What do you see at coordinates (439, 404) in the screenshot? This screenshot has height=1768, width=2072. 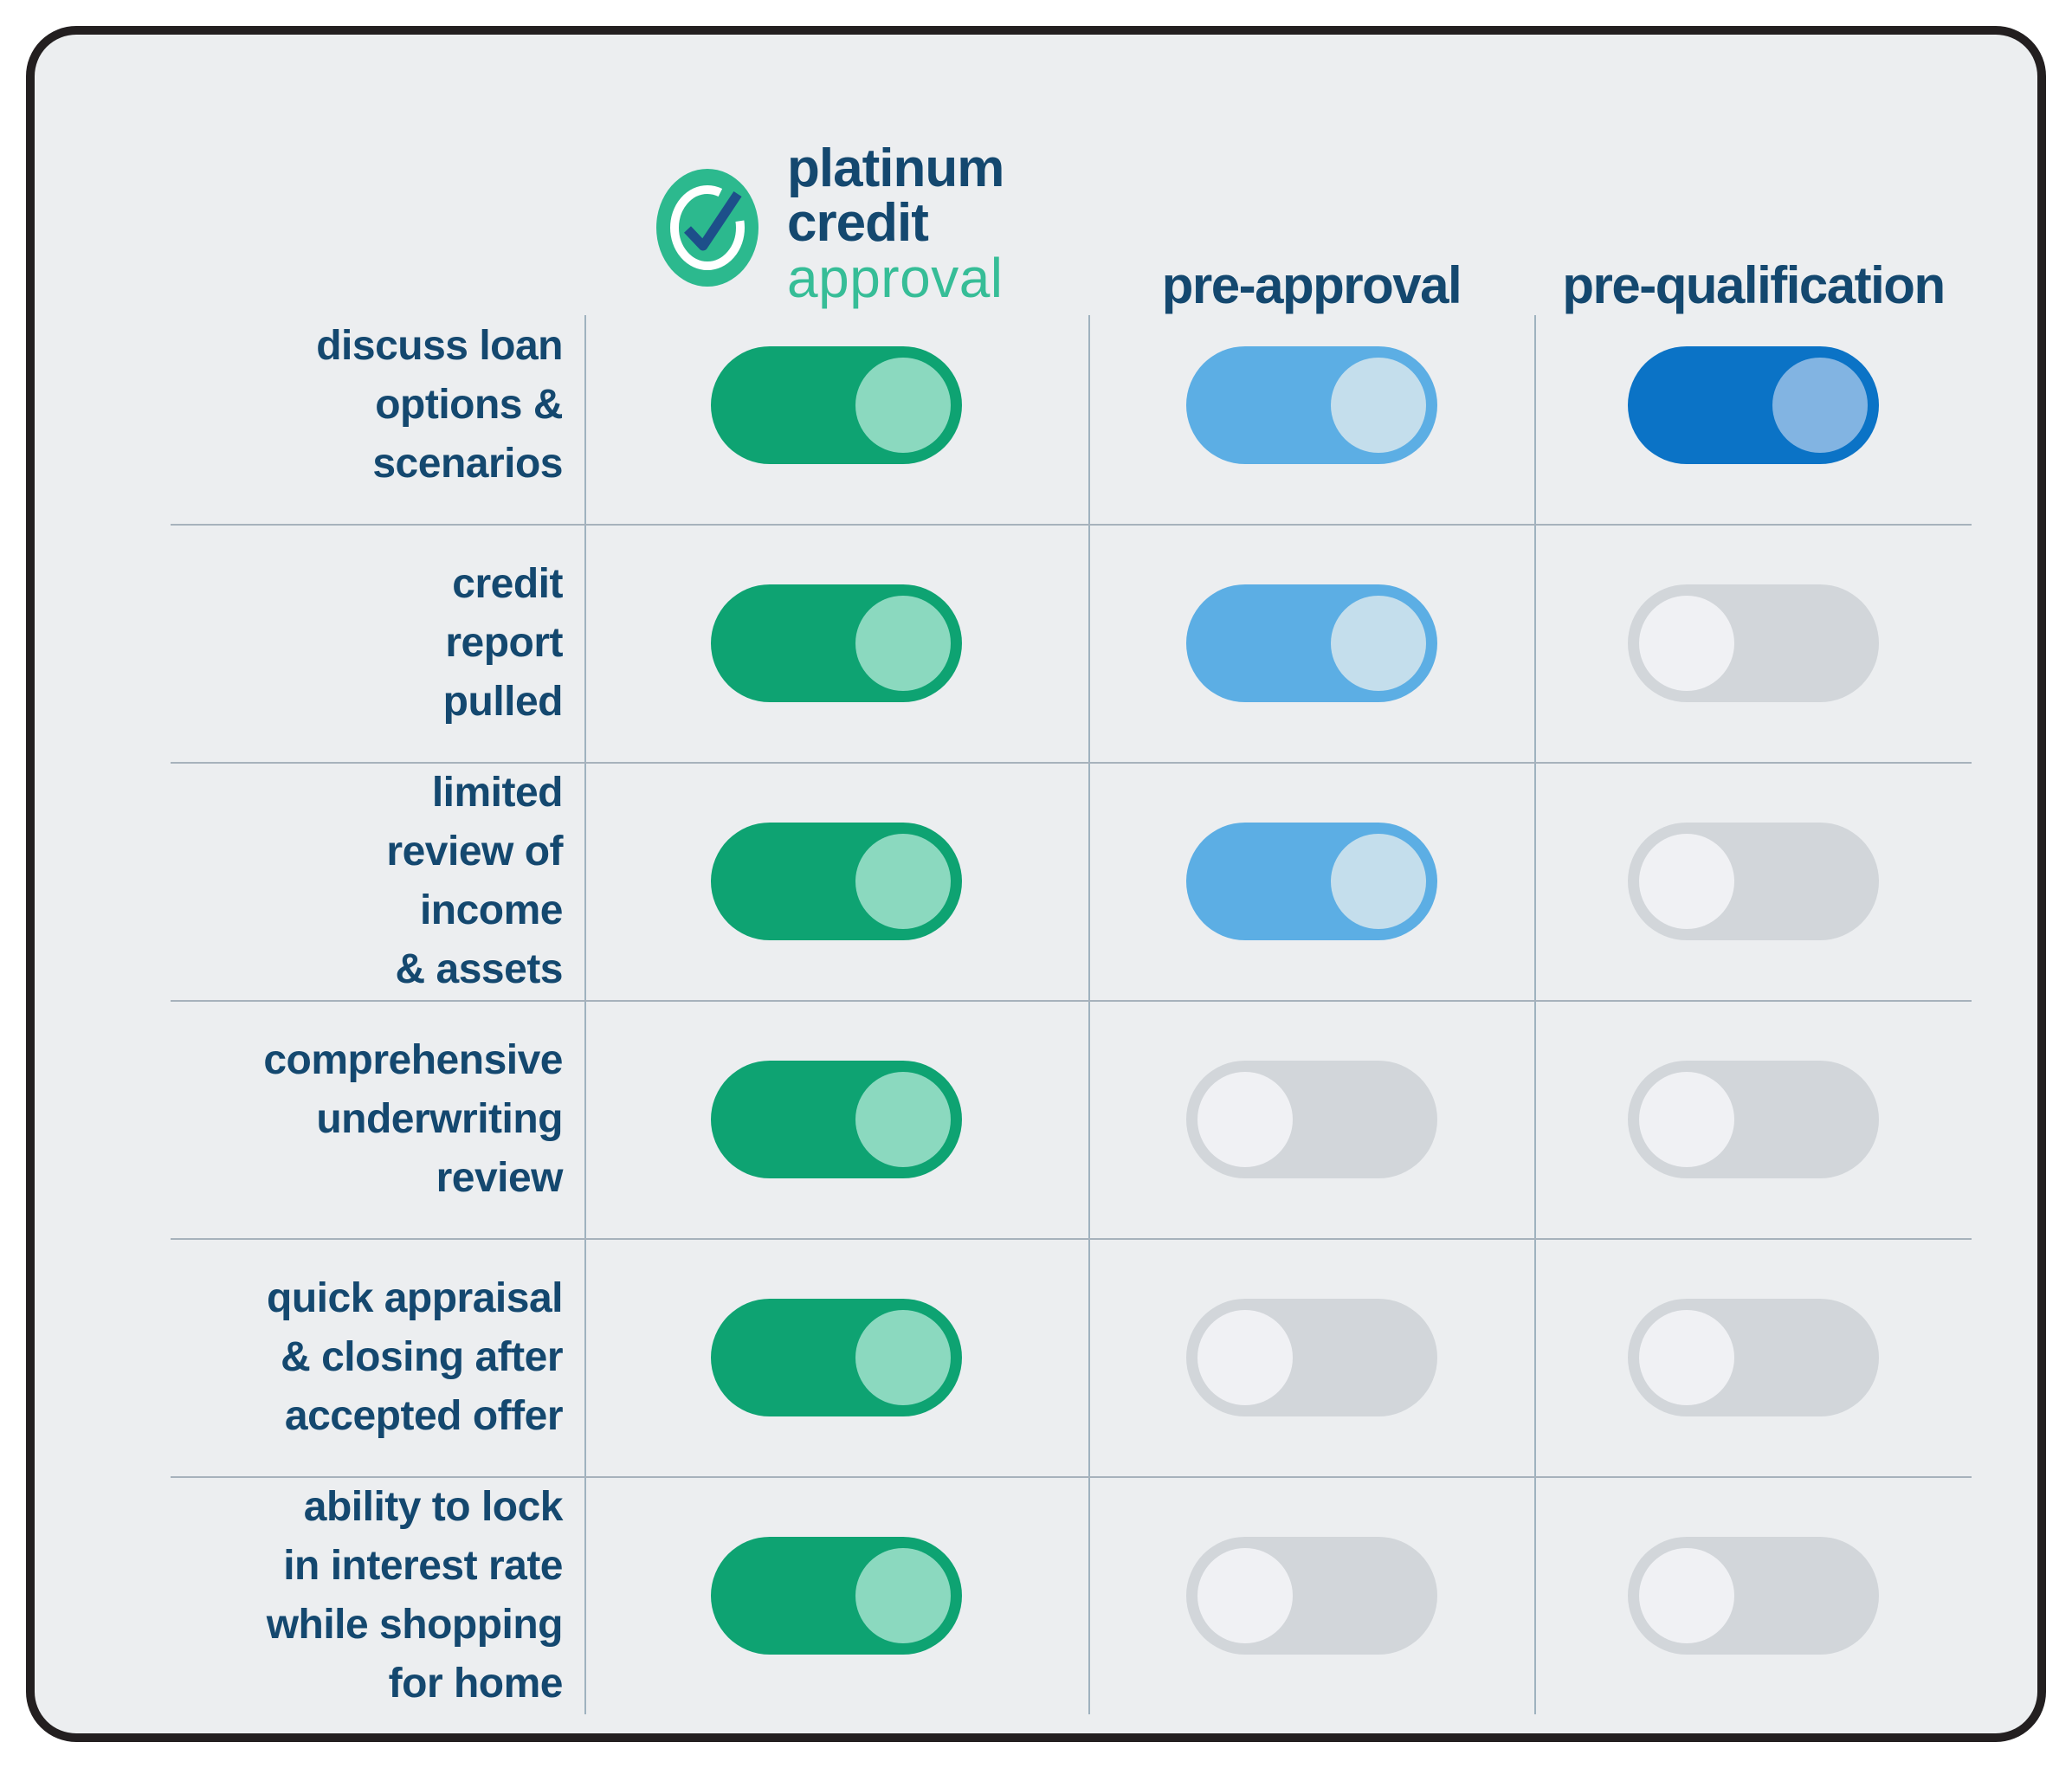 I see `row-label: discuss loan options & scenarios` at bounding box center [439, 404].